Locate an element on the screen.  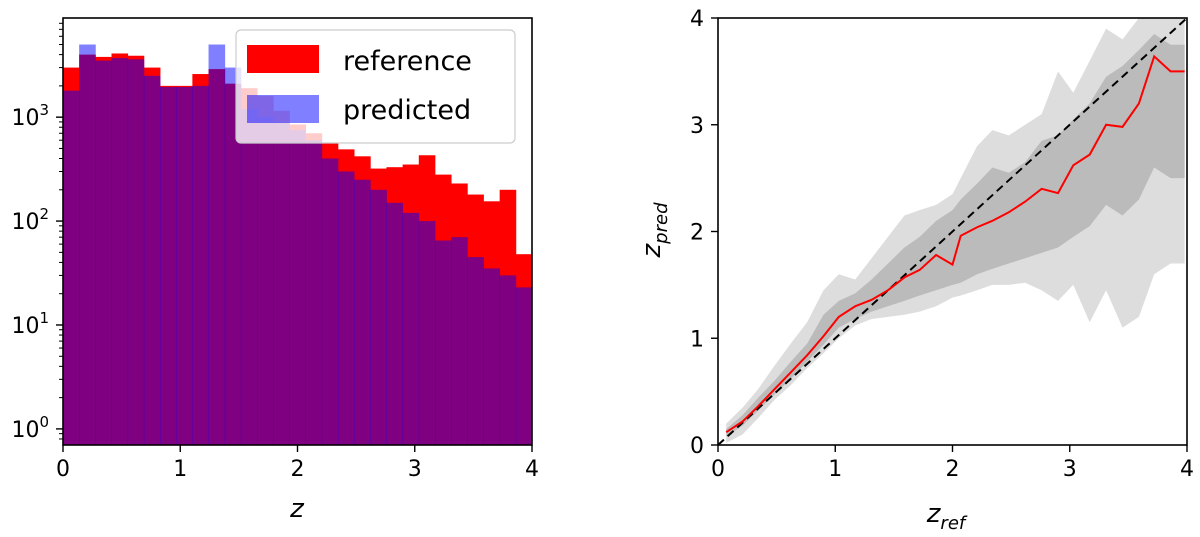
comparison-x-axis-label: zref is located at coordinates (947, 516).